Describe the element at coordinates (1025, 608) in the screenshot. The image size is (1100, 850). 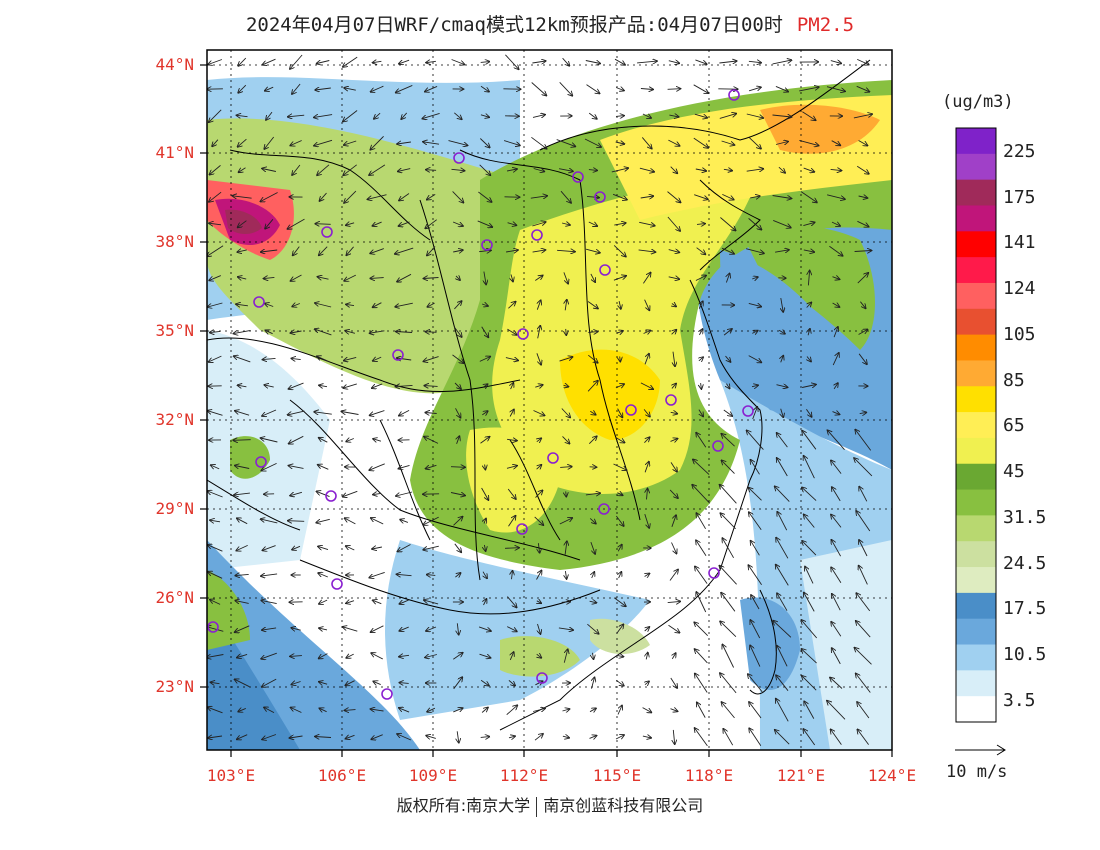
I see `colorbar-label: 17.5` at that location.